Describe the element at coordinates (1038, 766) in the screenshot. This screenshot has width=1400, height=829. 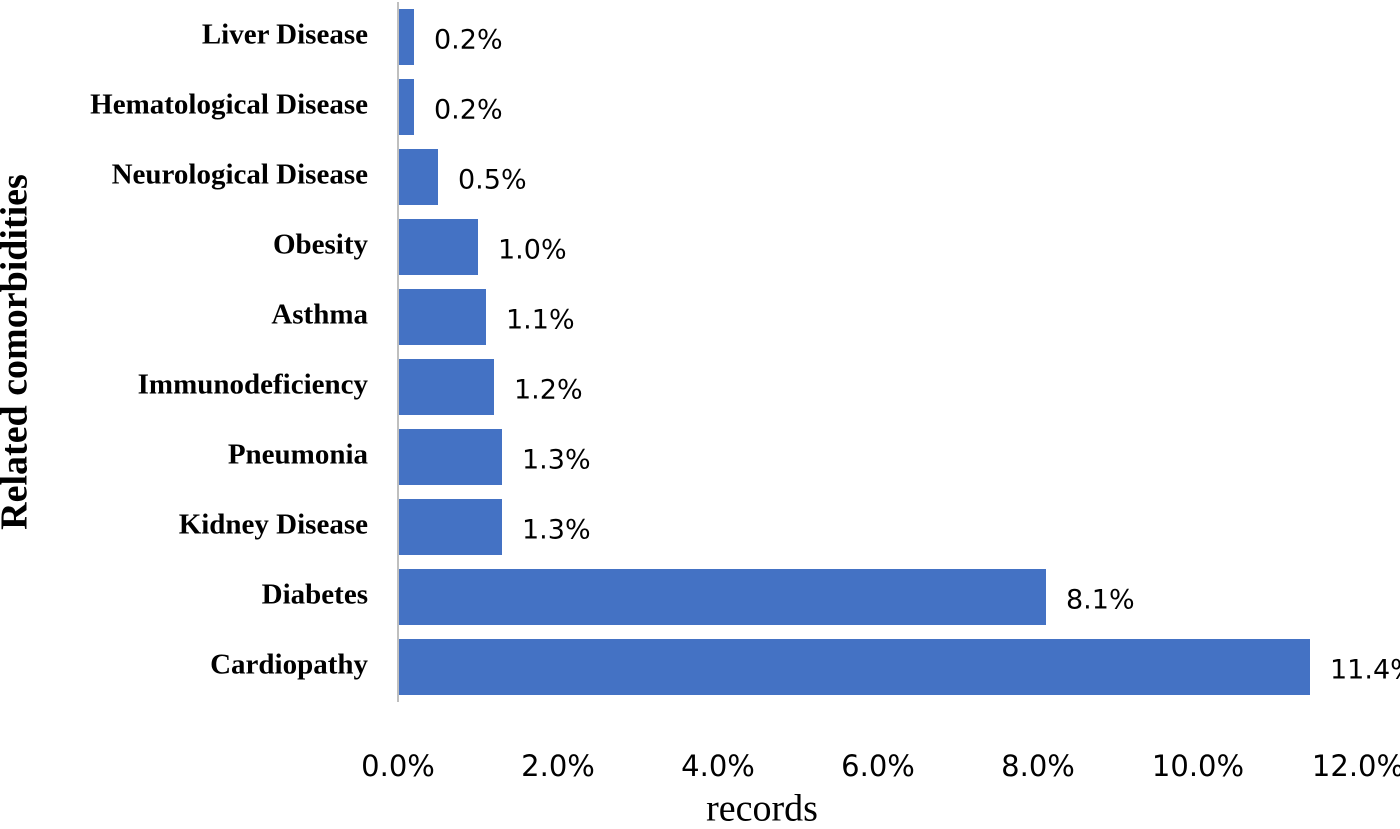
I see `x-tick-label: 8.0%` at that location.